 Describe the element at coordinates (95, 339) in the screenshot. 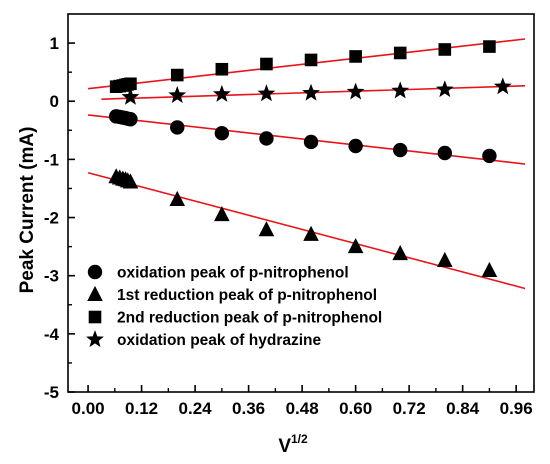

I see `legend-marker-star` at that location.